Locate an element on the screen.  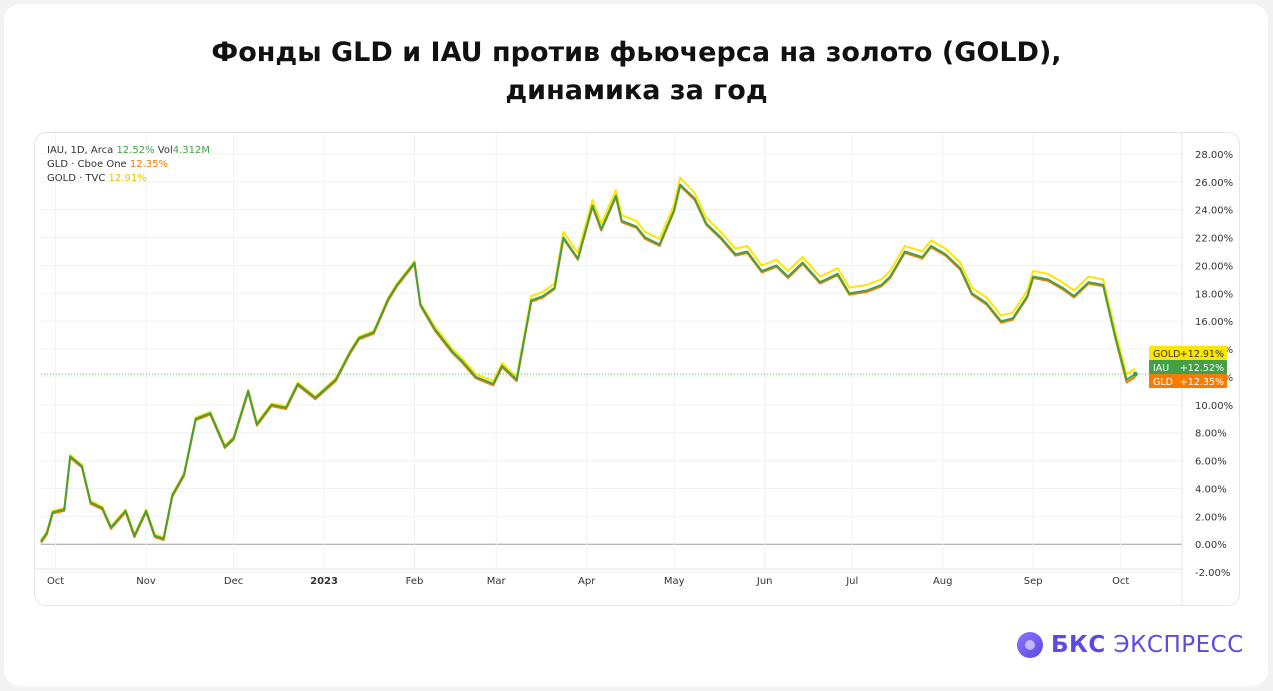
legend-iau: IAU, 1D, Arca 12.52% Vol4.312M is located at coordinates (128, 151).